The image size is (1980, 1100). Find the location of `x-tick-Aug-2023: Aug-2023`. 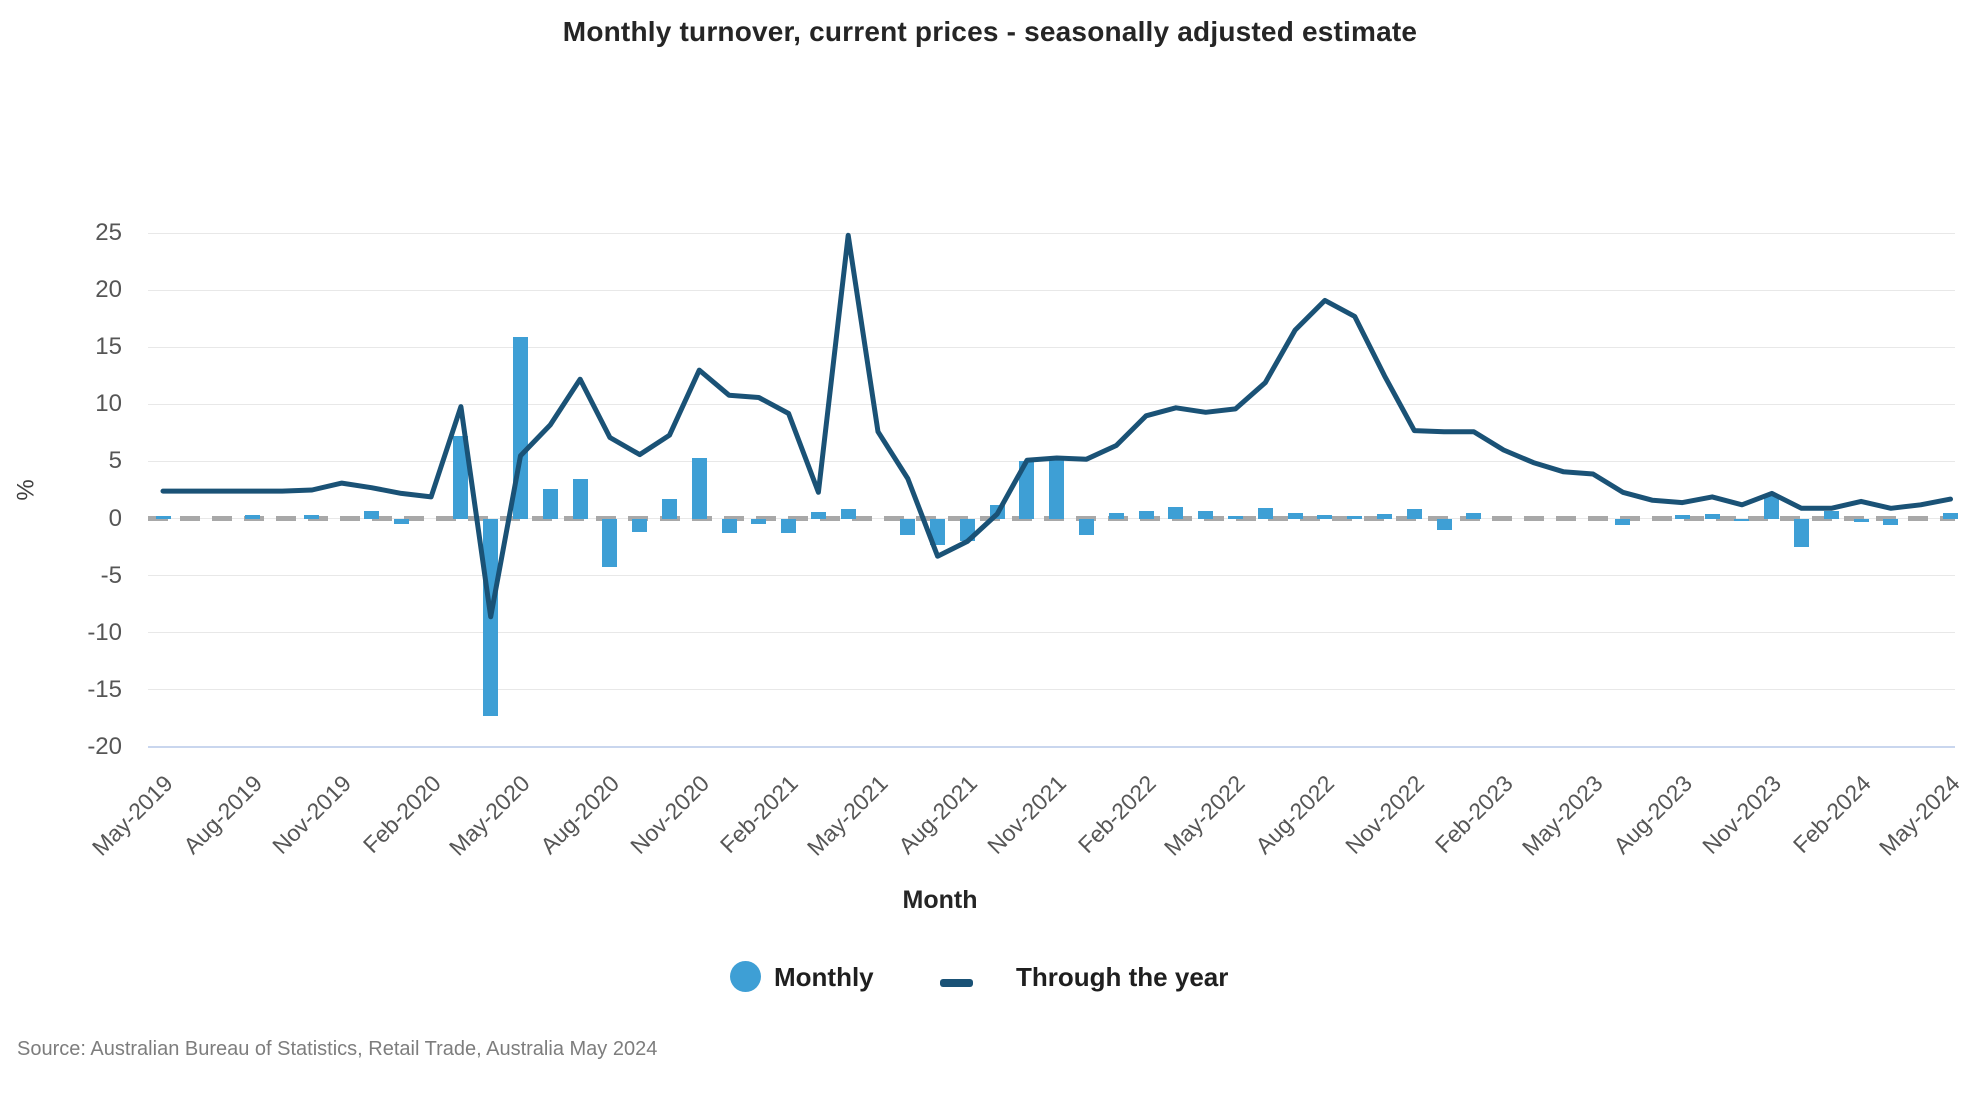

x-tick-Aug-2023: Aug-2023 is located at coordinates (1652, 814).